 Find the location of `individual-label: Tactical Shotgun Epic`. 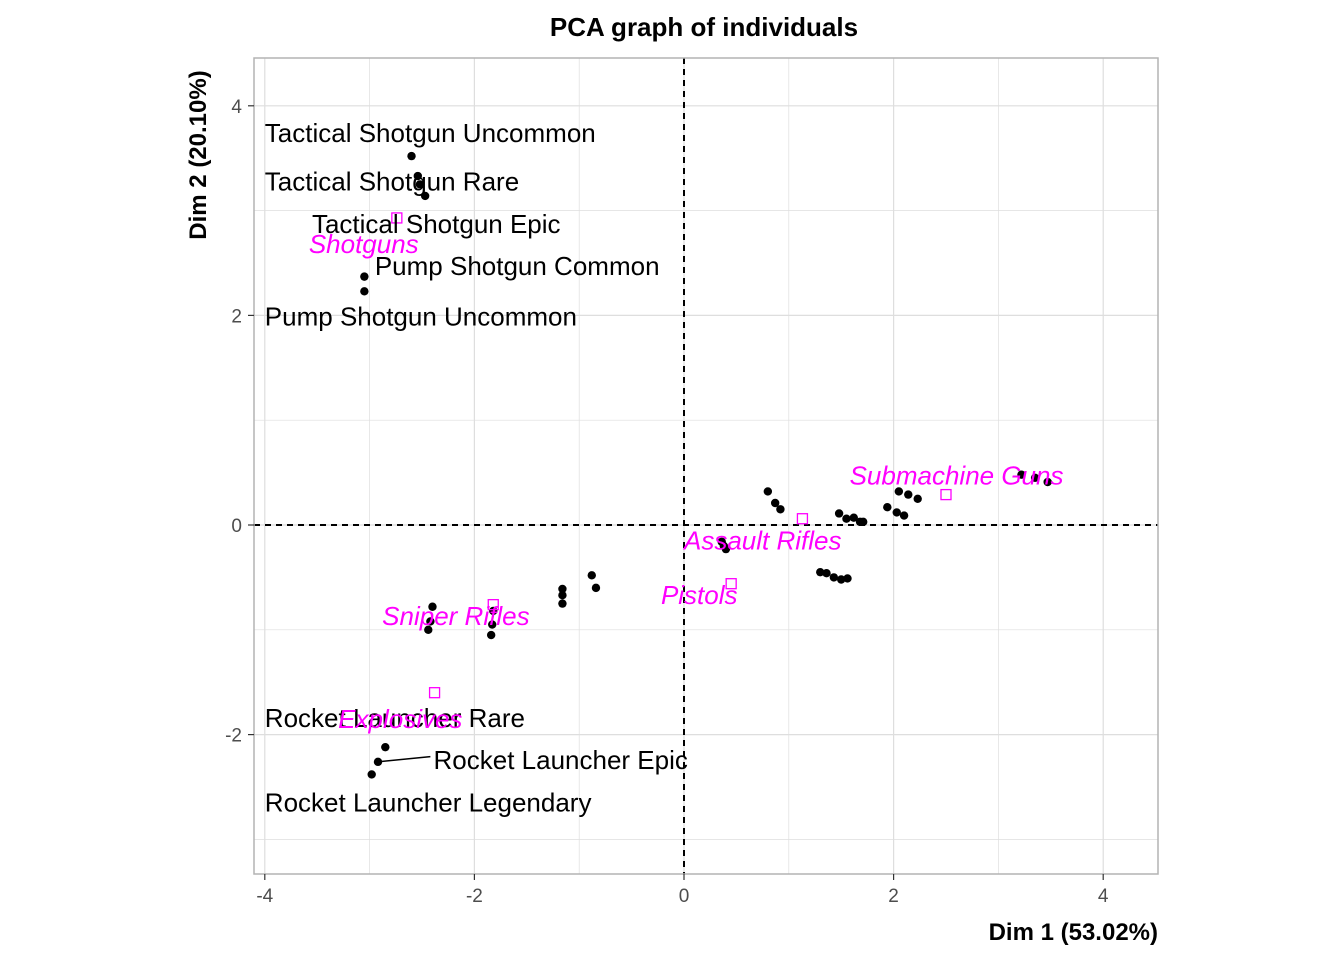

individual-label: Tactical Shotgun Epic is located at coordinates (436, 224).